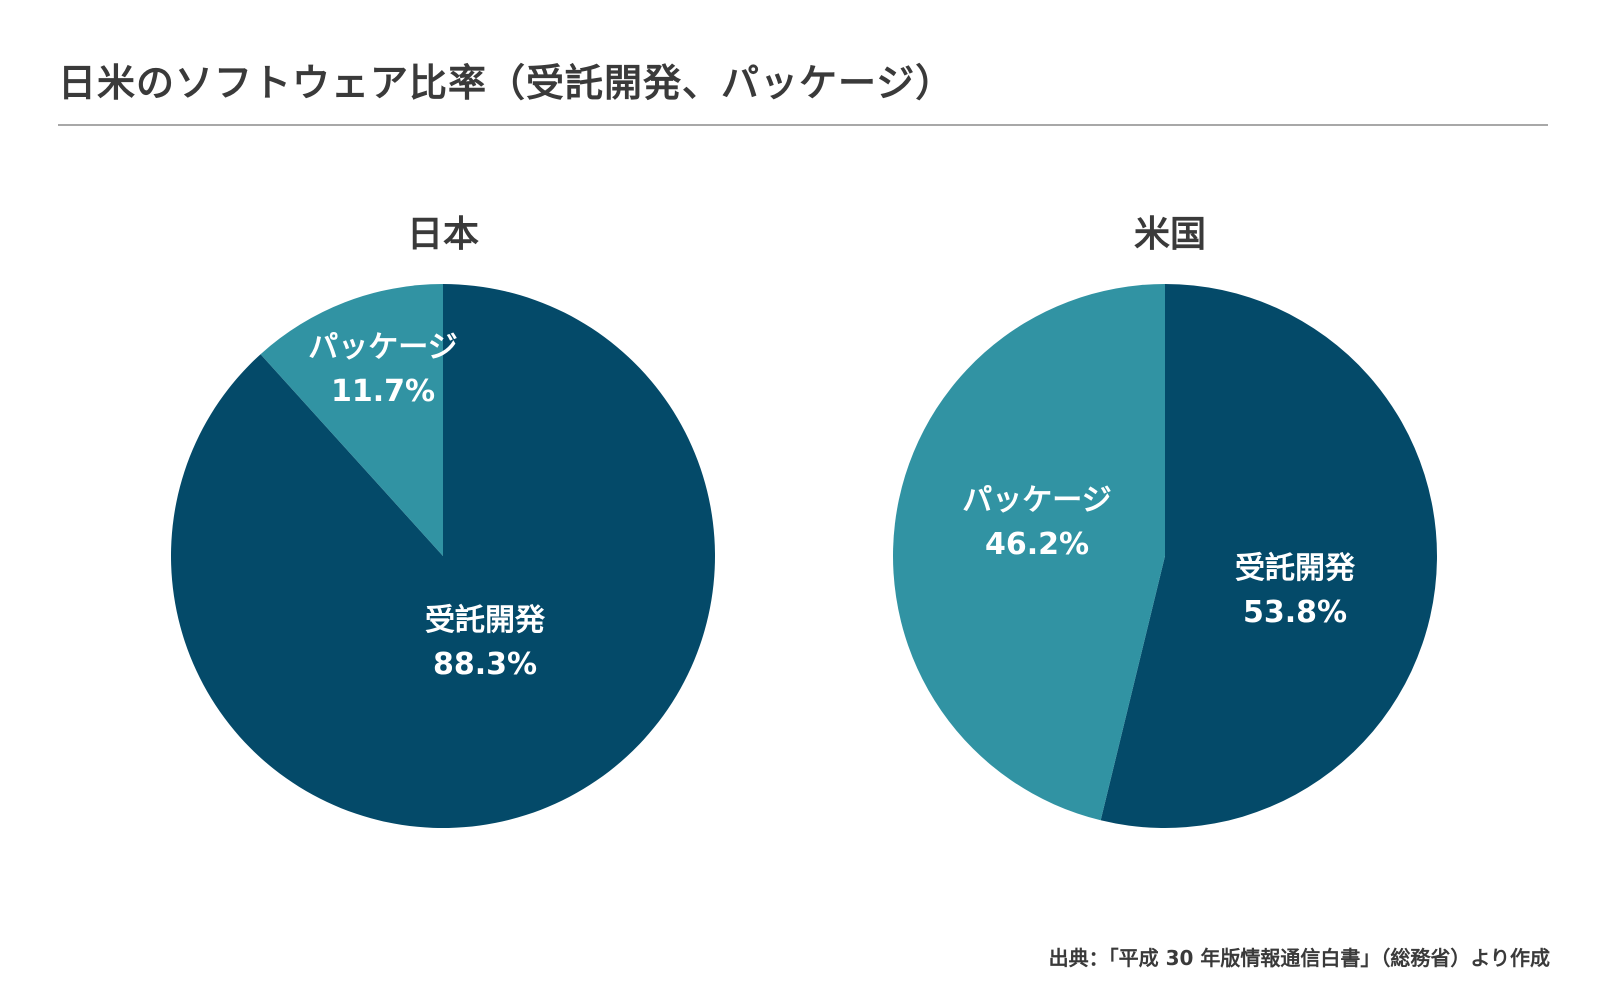 The image size is (1600, 1000). I want to click on slice-label-usa-1: パッケージ, so click(1036, 500).